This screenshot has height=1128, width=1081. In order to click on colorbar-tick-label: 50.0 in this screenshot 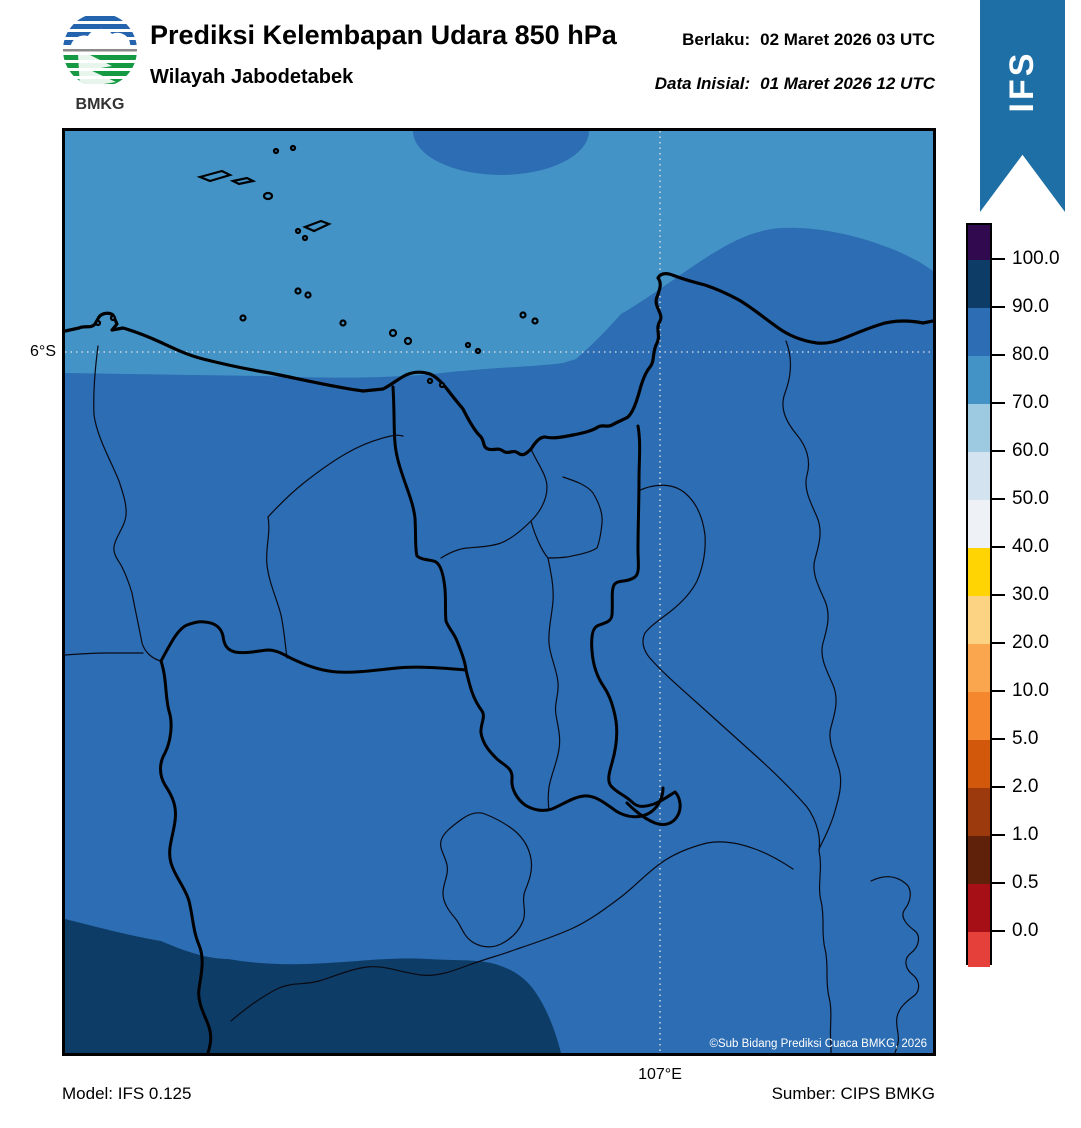, I will do `click(1030, 498)`.